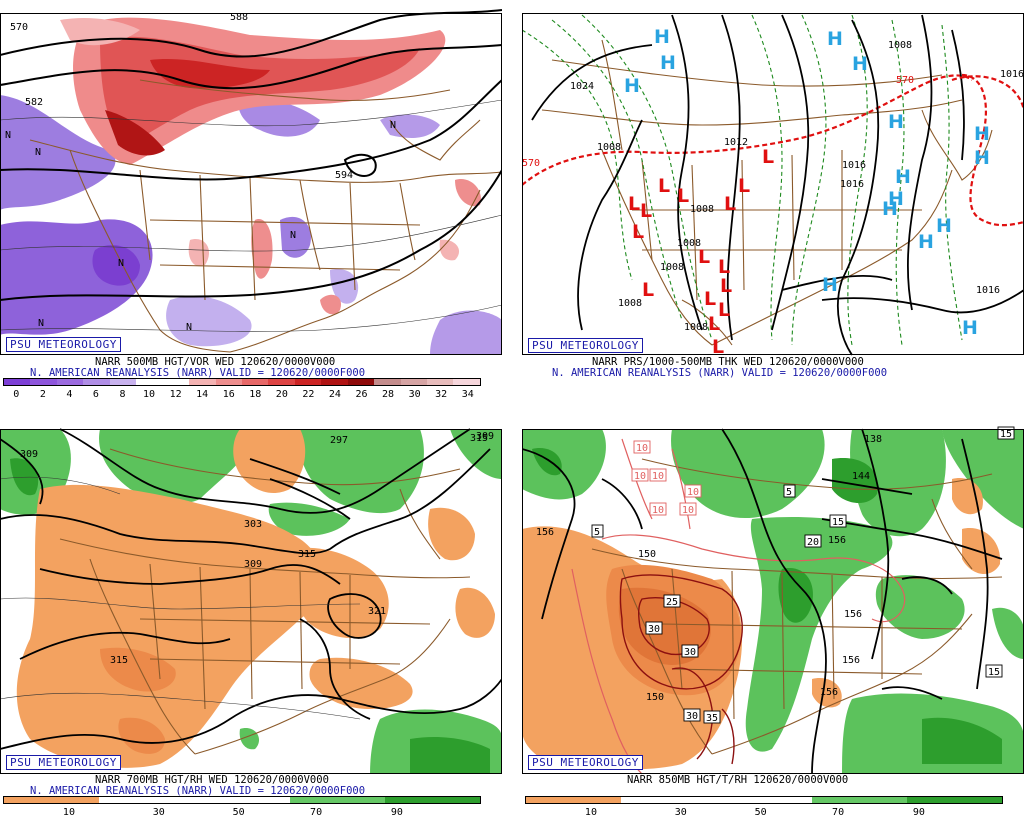  I want to click on scale-tick-label: 32, so click(441, 394).